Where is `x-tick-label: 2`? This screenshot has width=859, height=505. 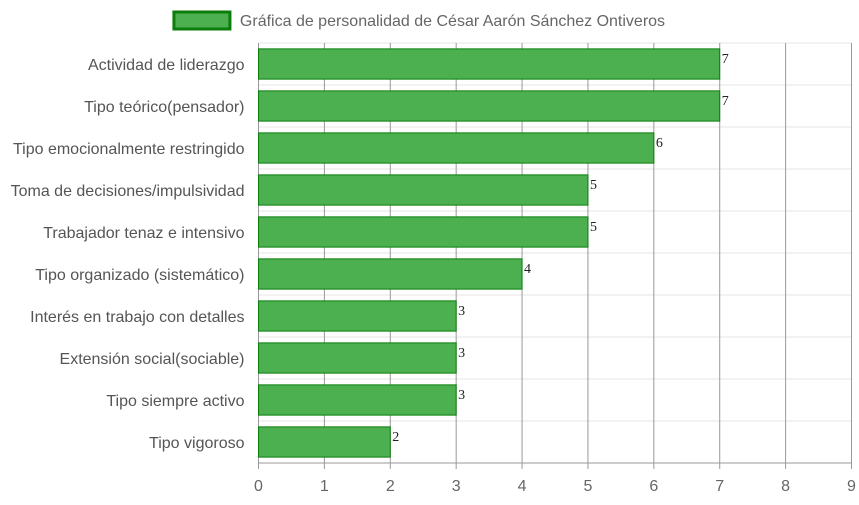
x-tick-label: 2 is located at coordinates (390, 486).